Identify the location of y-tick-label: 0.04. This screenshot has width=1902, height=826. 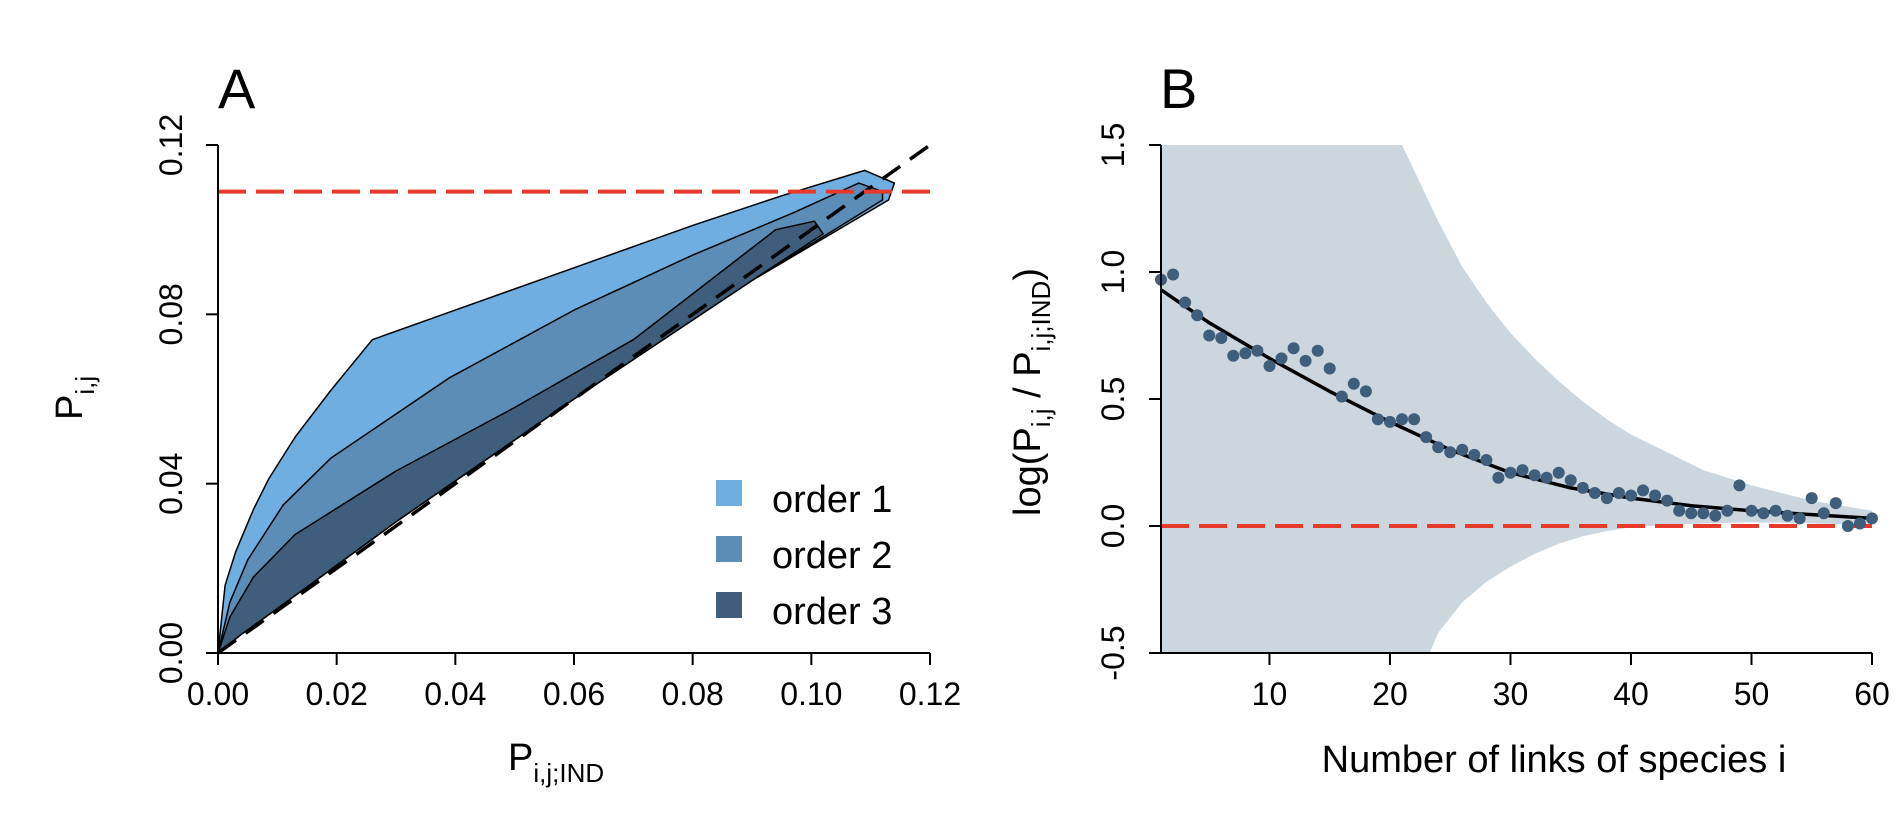
(171, 484).